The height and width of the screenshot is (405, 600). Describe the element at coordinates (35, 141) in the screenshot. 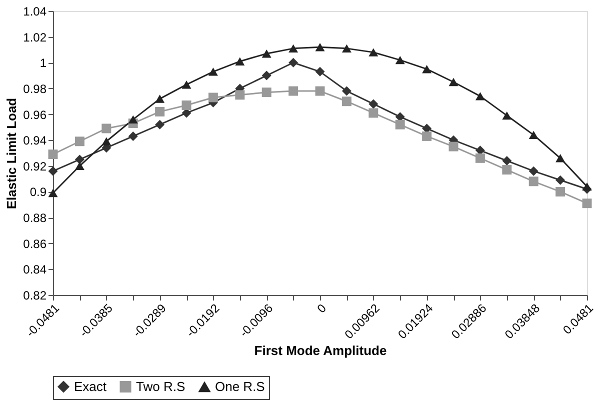

I see `y-tick-label: 0.94` at that location.